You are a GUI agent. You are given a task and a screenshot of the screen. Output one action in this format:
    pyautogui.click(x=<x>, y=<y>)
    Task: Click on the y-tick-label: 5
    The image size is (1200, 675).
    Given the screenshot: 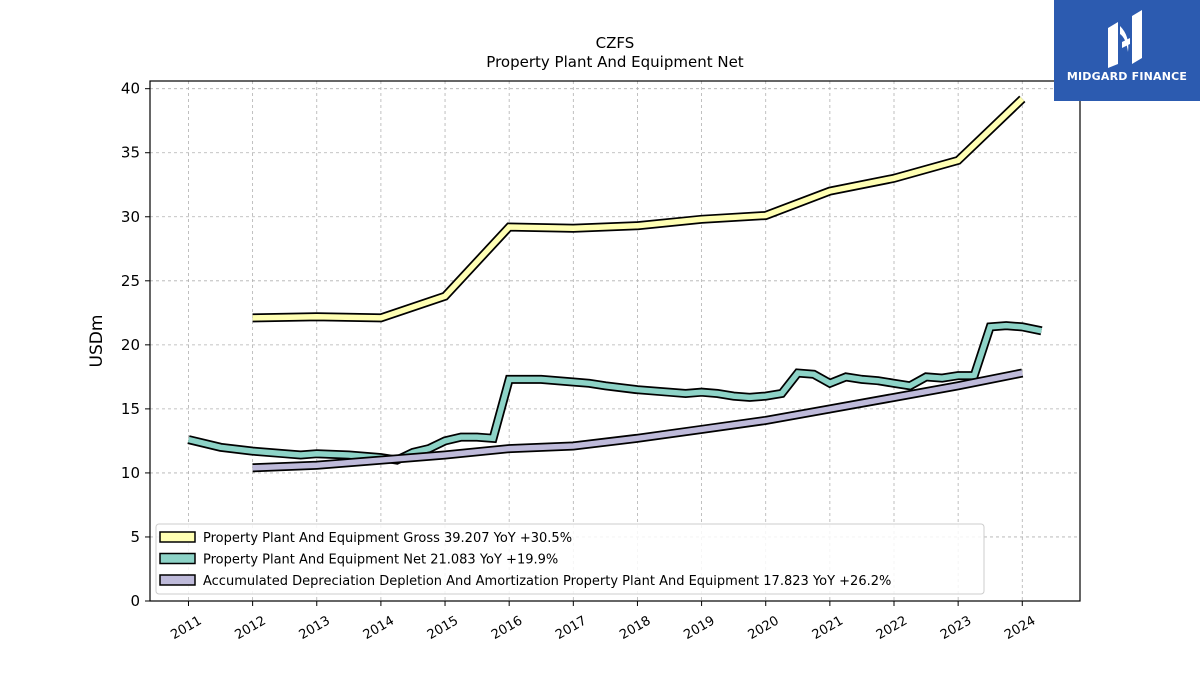 What is the action you would take?
    pyautogui.click(x=135, y=537)
    